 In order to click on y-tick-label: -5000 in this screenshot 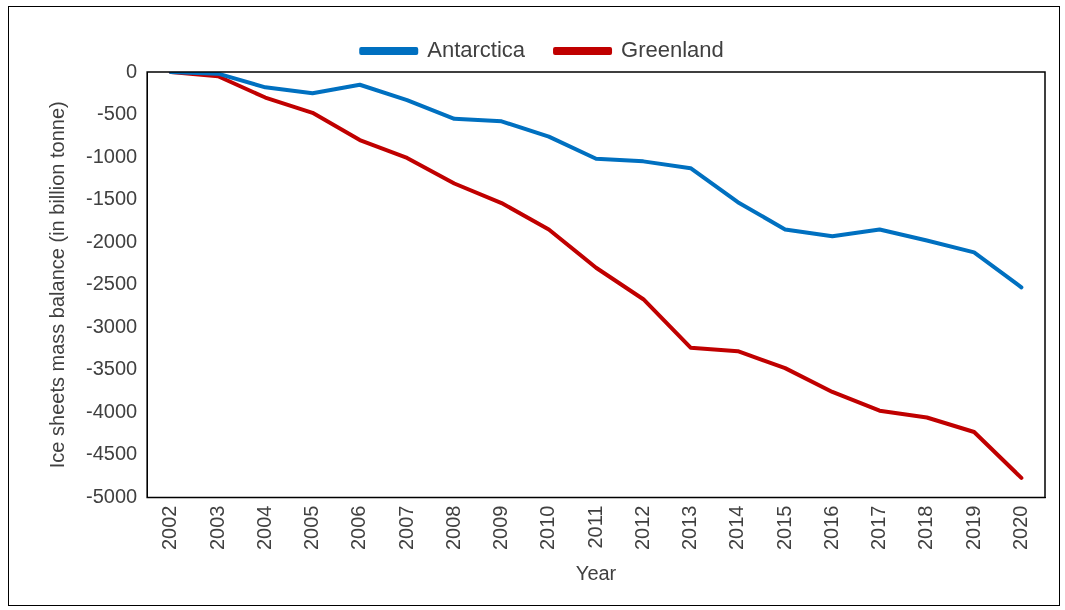, I will do `click(112, 496)`.